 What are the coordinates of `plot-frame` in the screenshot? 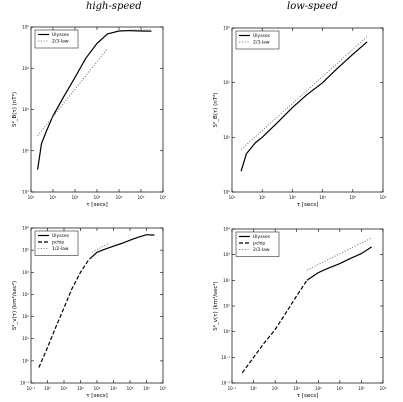 It's located at (97, 109).